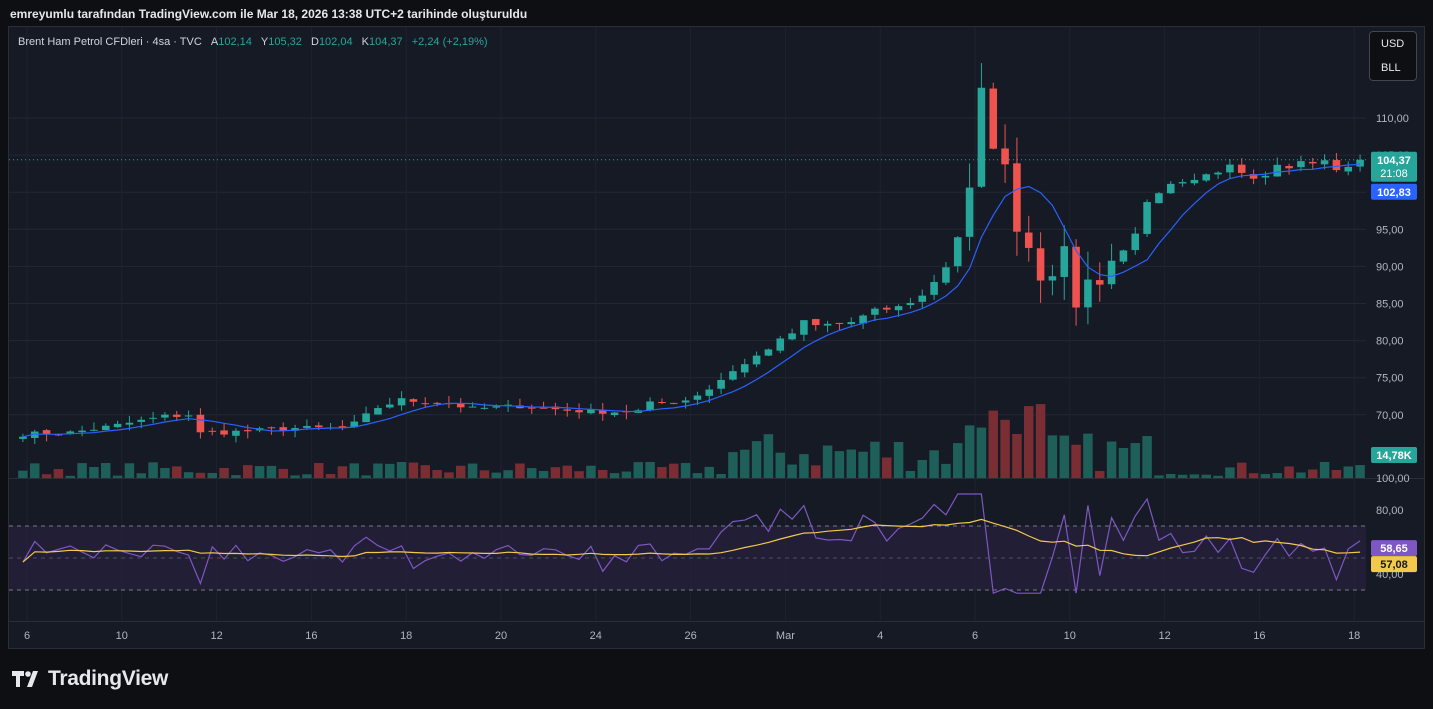  I want to click on time-axis-separator, so click(716, 621).